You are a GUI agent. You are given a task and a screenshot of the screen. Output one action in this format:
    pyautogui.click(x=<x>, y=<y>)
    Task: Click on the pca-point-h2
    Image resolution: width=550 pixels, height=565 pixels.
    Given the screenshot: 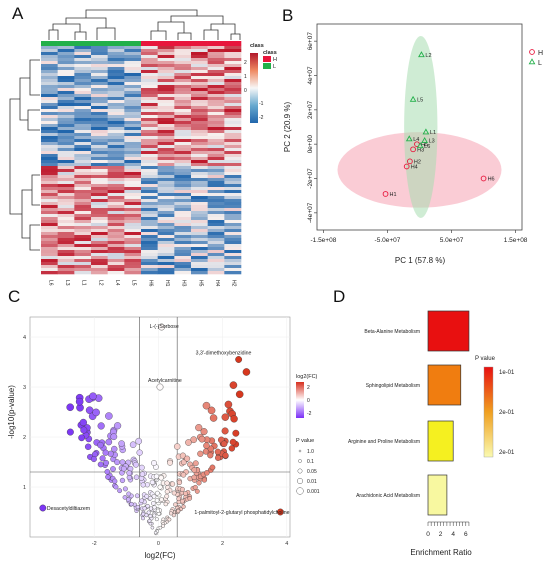 What is the action you would take?
    pyautogui.click(x=410, y=161)
    